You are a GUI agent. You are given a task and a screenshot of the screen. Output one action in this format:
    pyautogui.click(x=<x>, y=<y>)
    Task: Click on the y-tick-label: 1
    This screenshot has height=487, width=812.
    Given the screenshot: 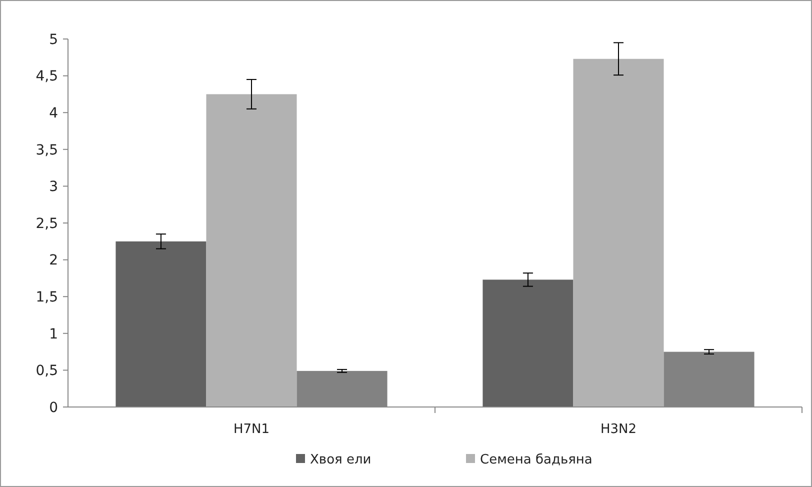 What is the action you would take?
    pyautogui.click(x=53, y=334)
    